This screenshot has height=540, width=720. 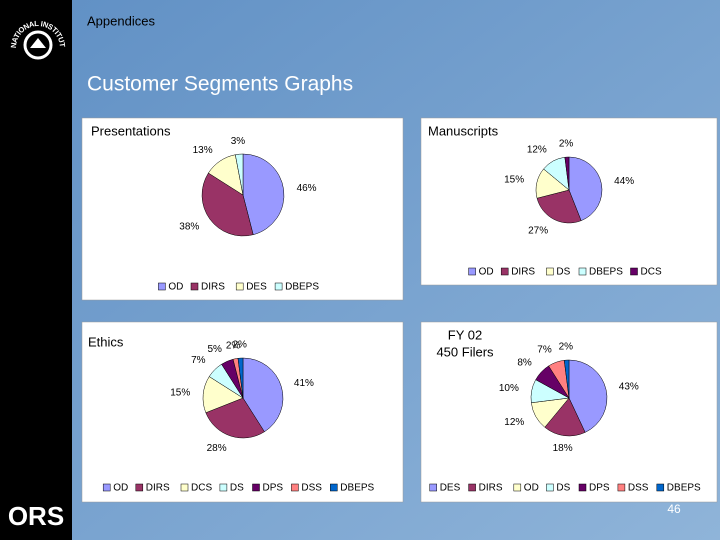 I want to click on value-label: 41%, so click(x=304, y=383).